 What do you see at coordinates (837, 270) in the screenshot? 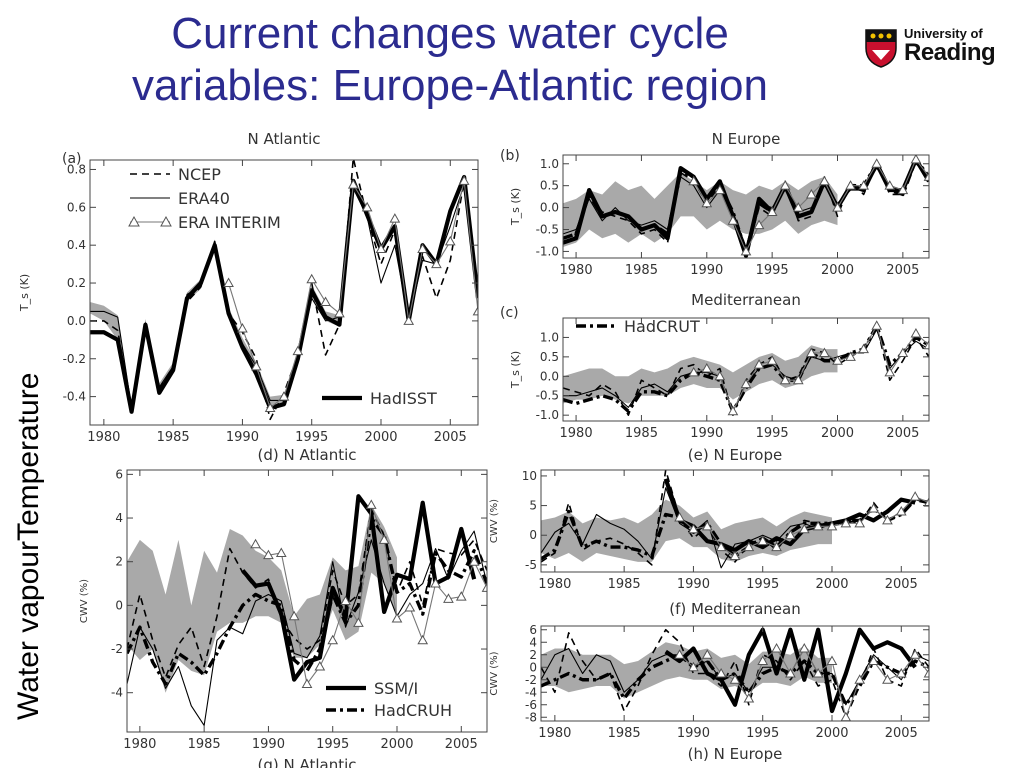
I see `x-tick-label-b: 2000` at bounding box center [837, 270].